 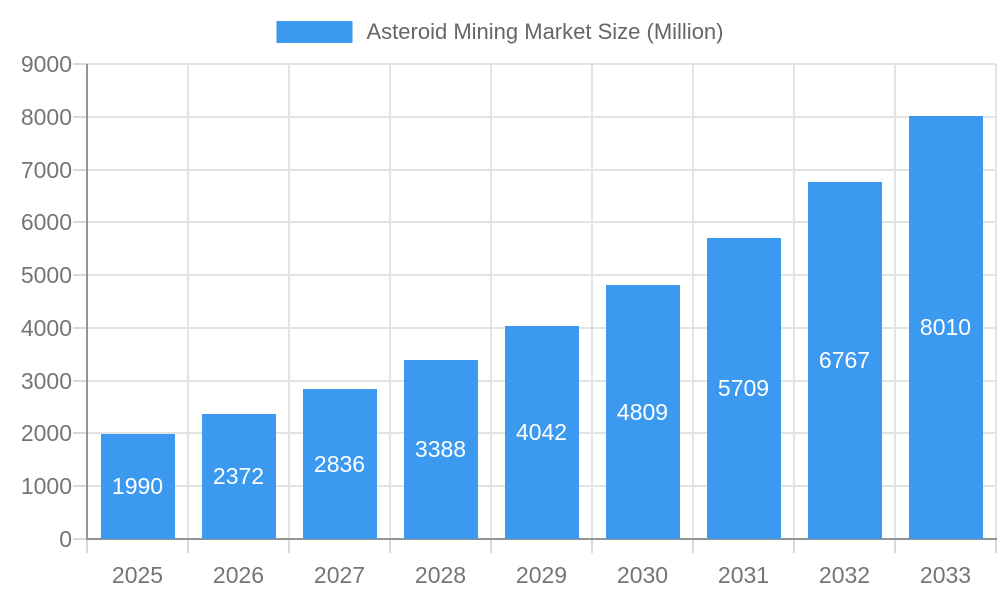 I want to click on bar-value-label: 6767, so click(x=844, y=359).